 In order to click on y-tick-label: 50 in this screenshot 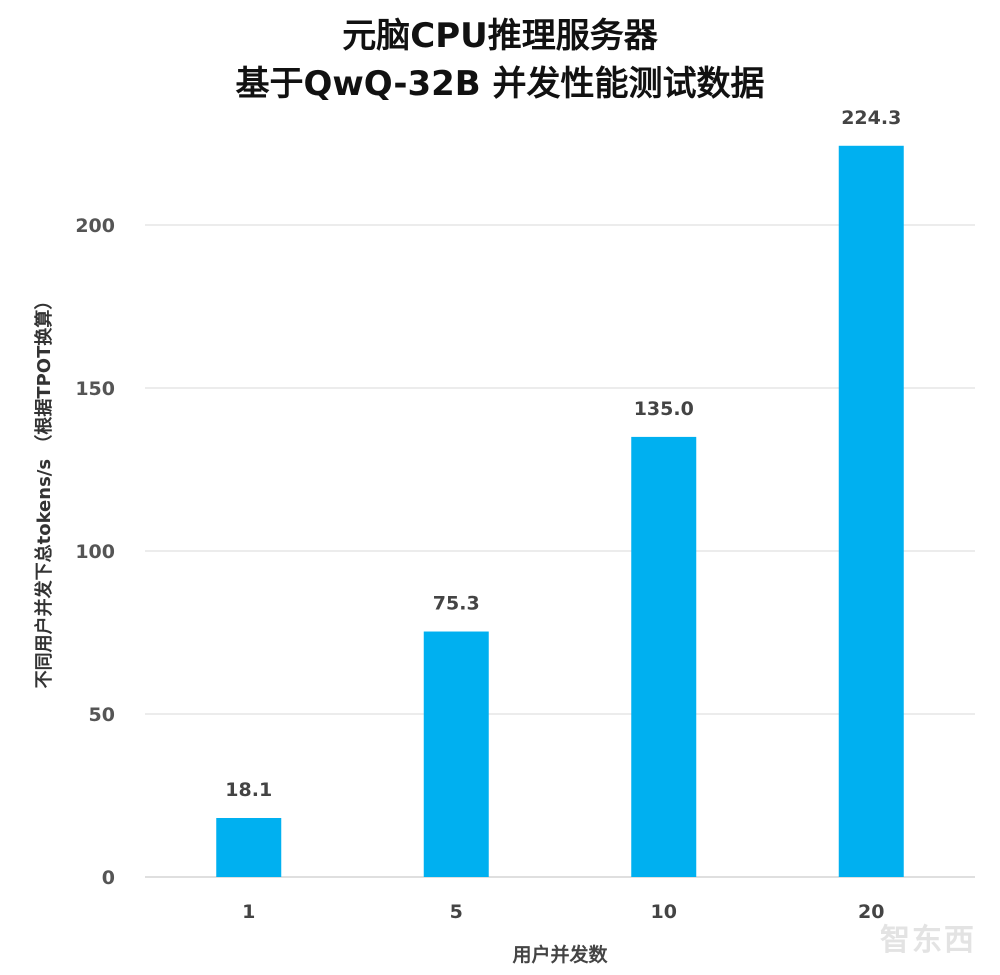, I will do `click(102, 715)`.